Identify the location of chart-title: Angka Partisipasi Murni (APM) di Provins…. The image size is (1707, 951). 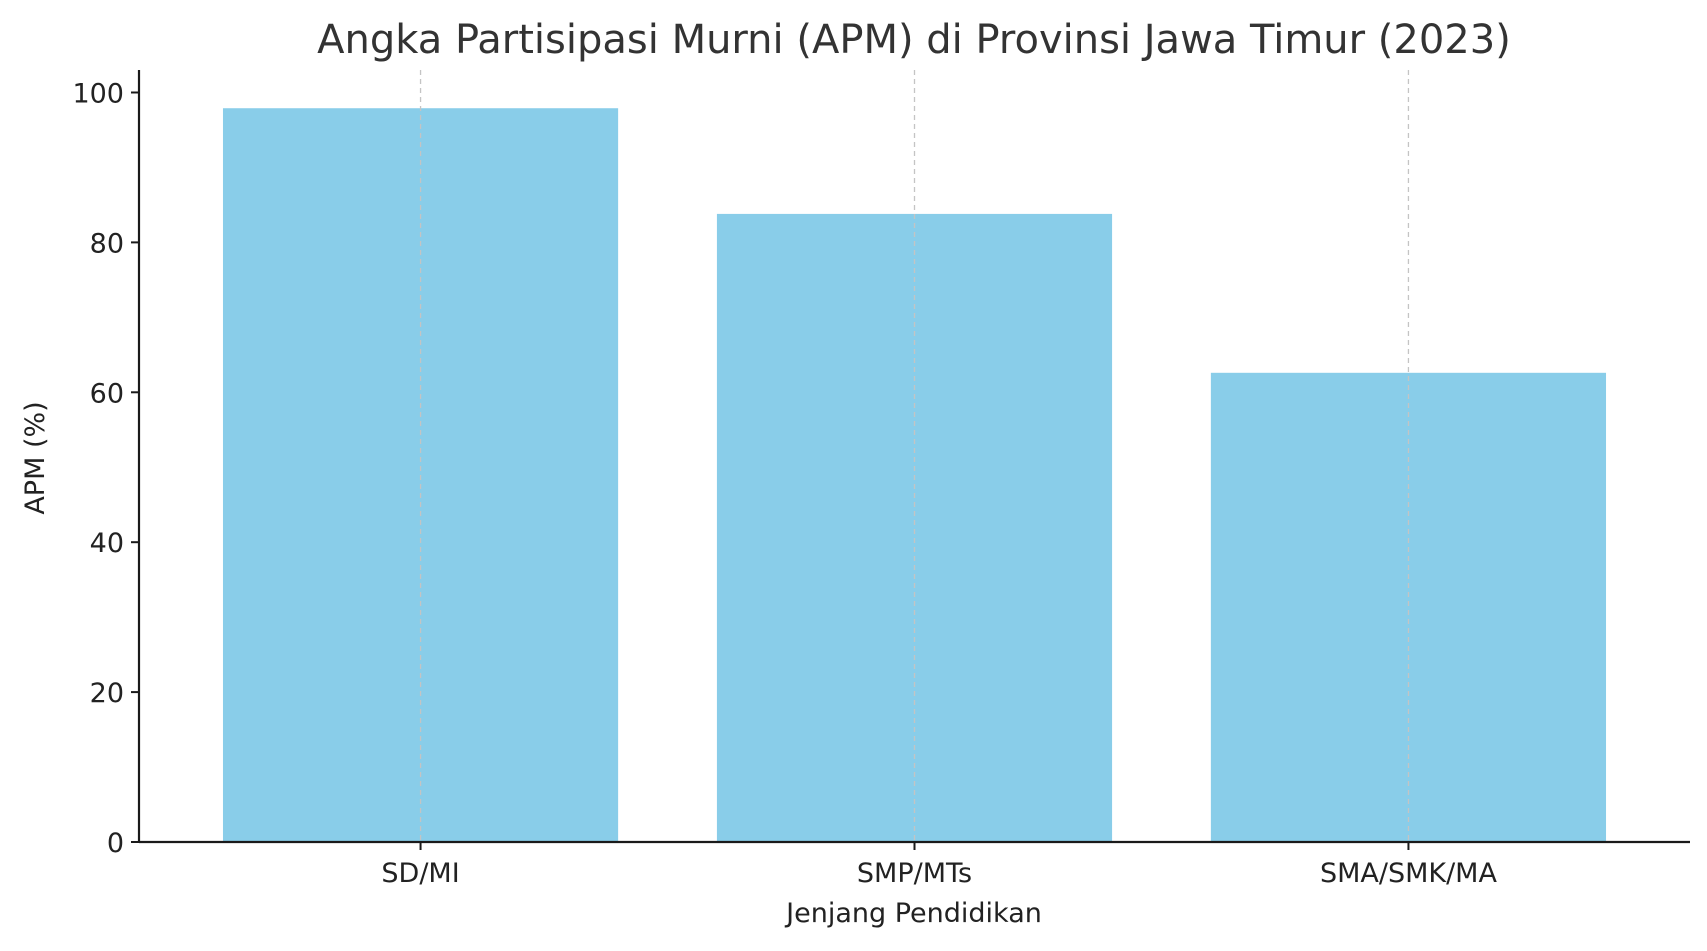
(914, 40).